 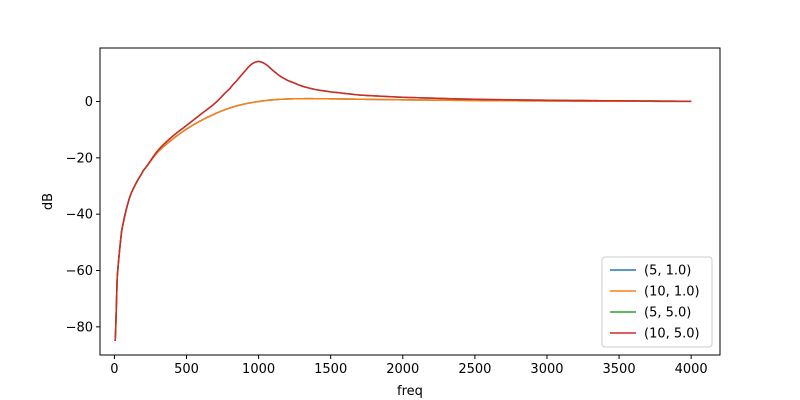 What do you see at coordinates (89, 102) in the screenshot?
I see `y-tick-label: 0` at bounding box center [89, 102].